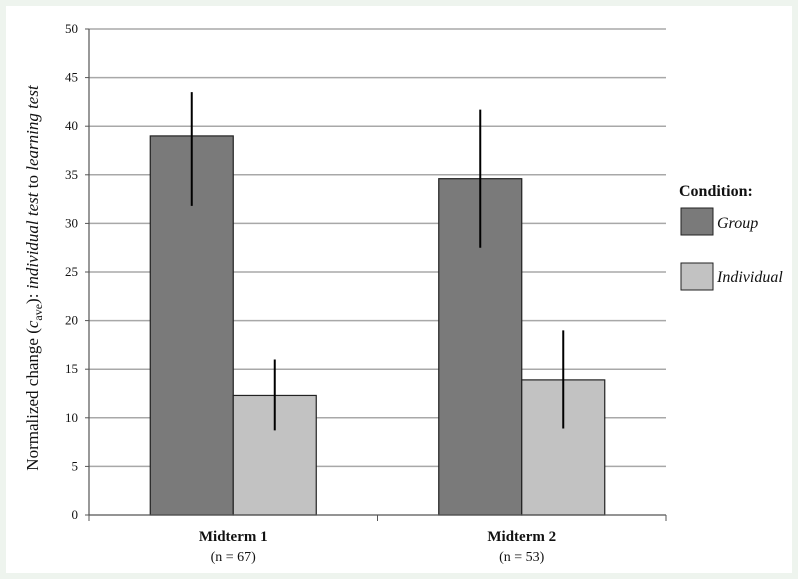 Image resolution: width=798 pixels, height=579 pixels. What do you see at coordinates (71, 320) in the screenshot?
I see `y-tick-label: 20` at bounding box center [71, 320].